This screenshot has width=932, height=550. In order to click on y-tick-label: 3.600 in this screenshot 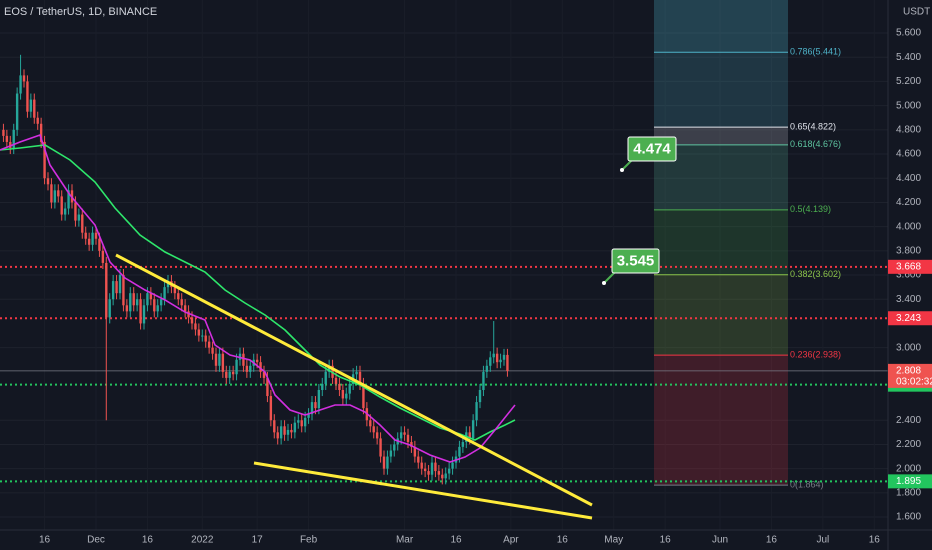, I will do `click(908, 275)`.